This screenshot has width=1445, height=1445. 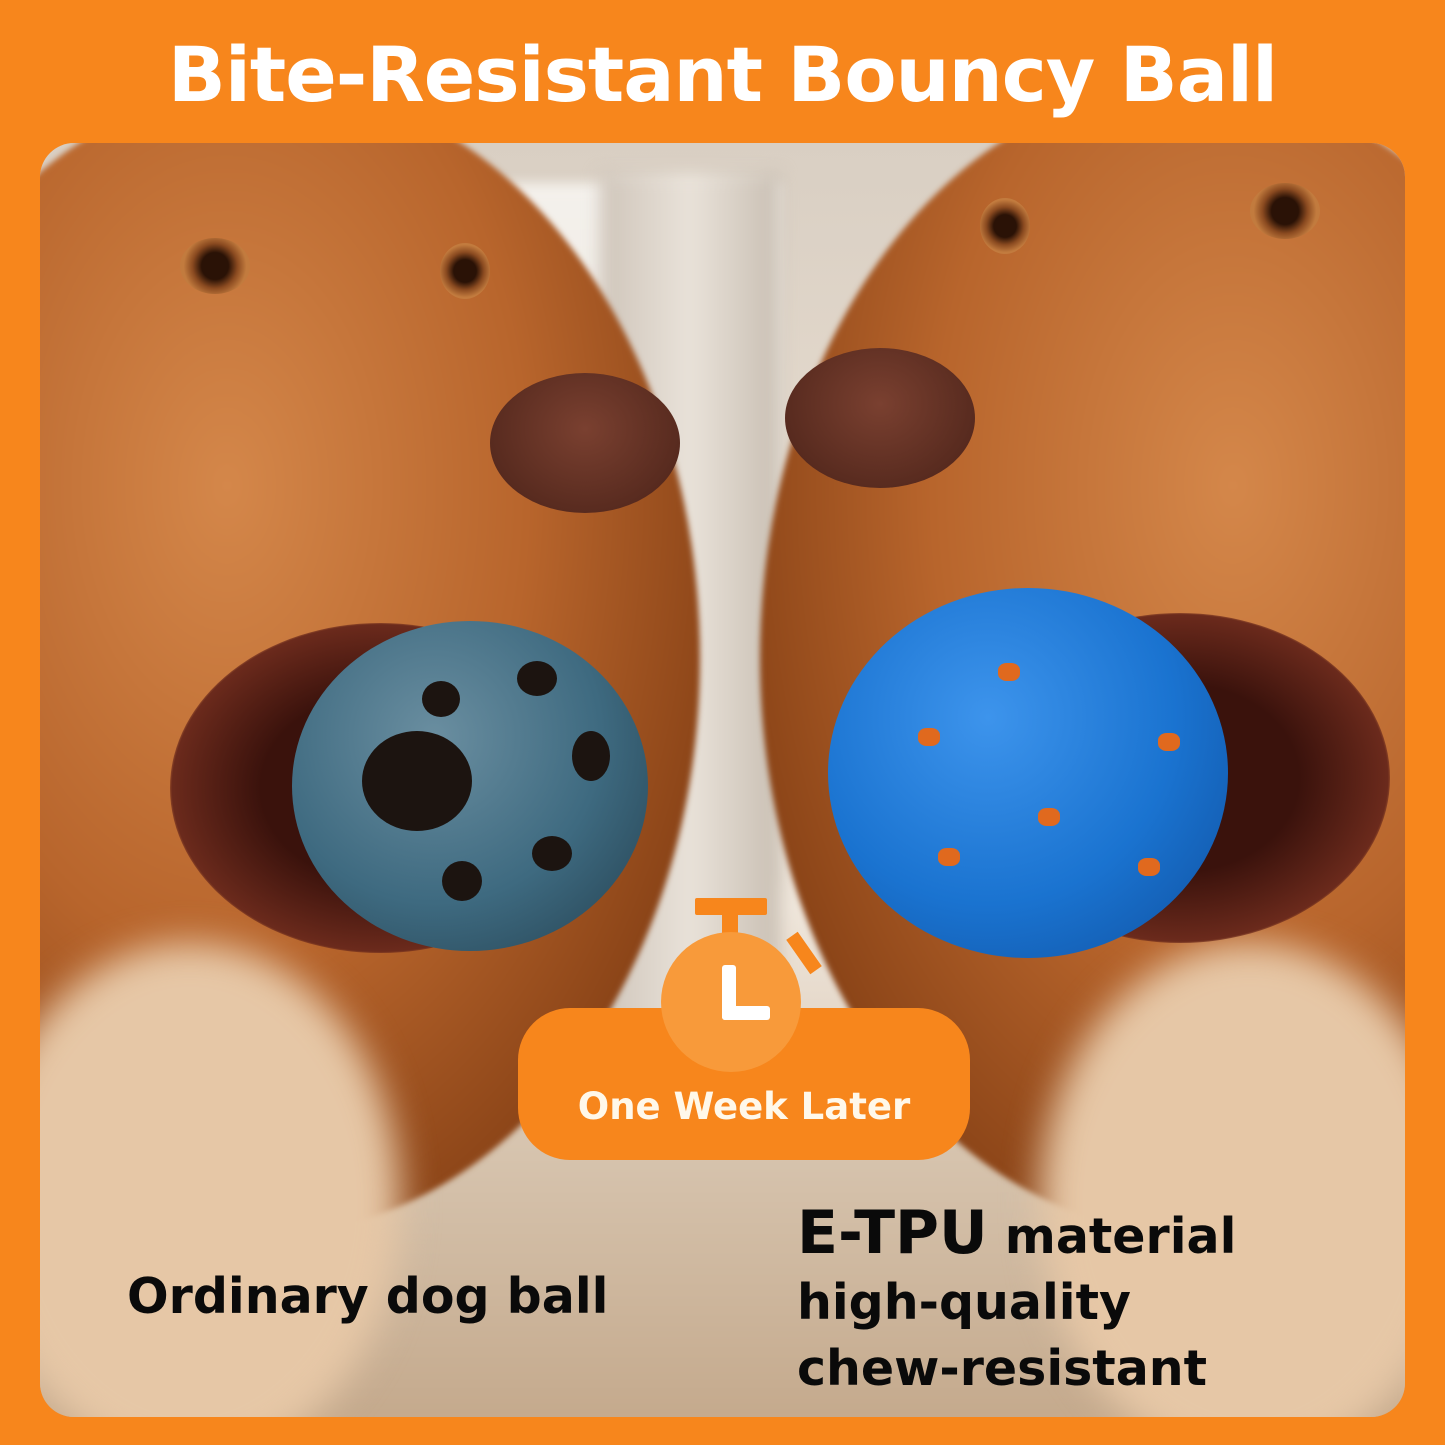 I want to click on left-dog-nose, so click(x=585, y=443).